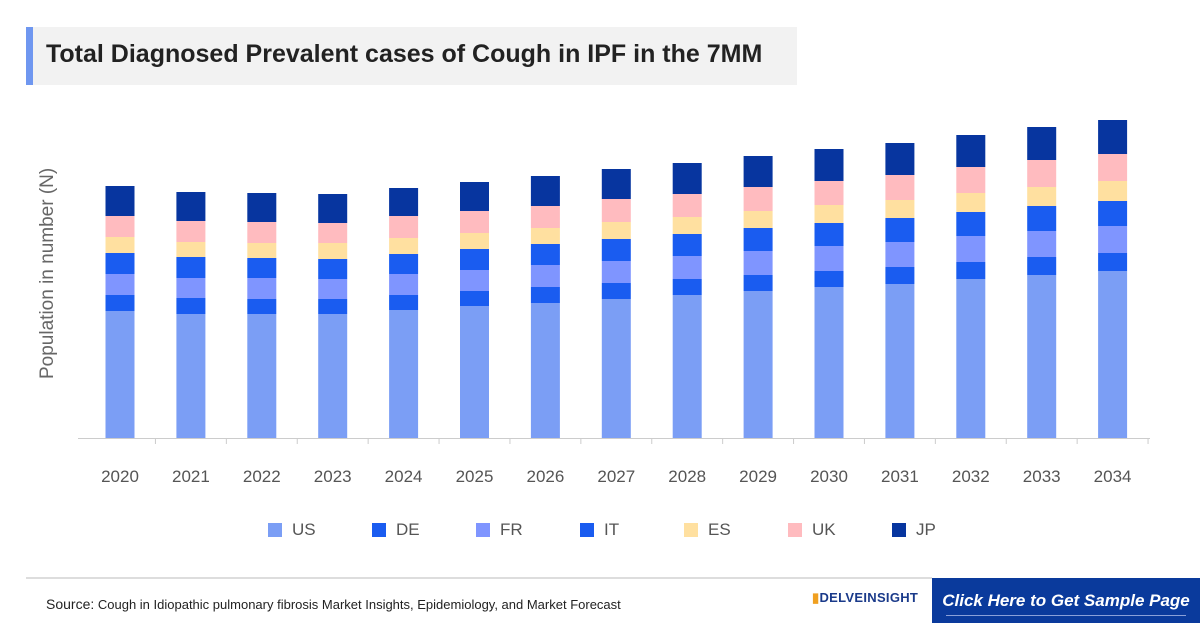 This screenshot has width=1200, height=623. What do you see at coordinates (191, 476) in the screenshot?
I see `x-tick-label: 2021` at bounding box center [191, 476].